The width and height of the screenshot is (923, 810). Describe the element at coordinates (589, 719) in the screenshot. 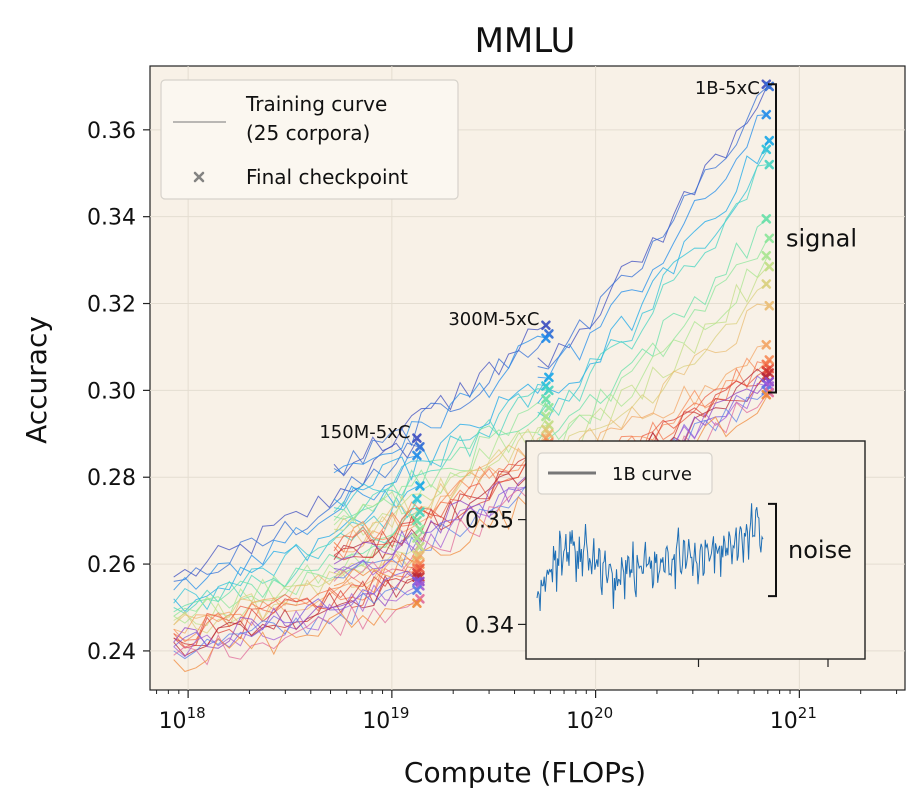

I see `x-tick-label: 1020` at that location.